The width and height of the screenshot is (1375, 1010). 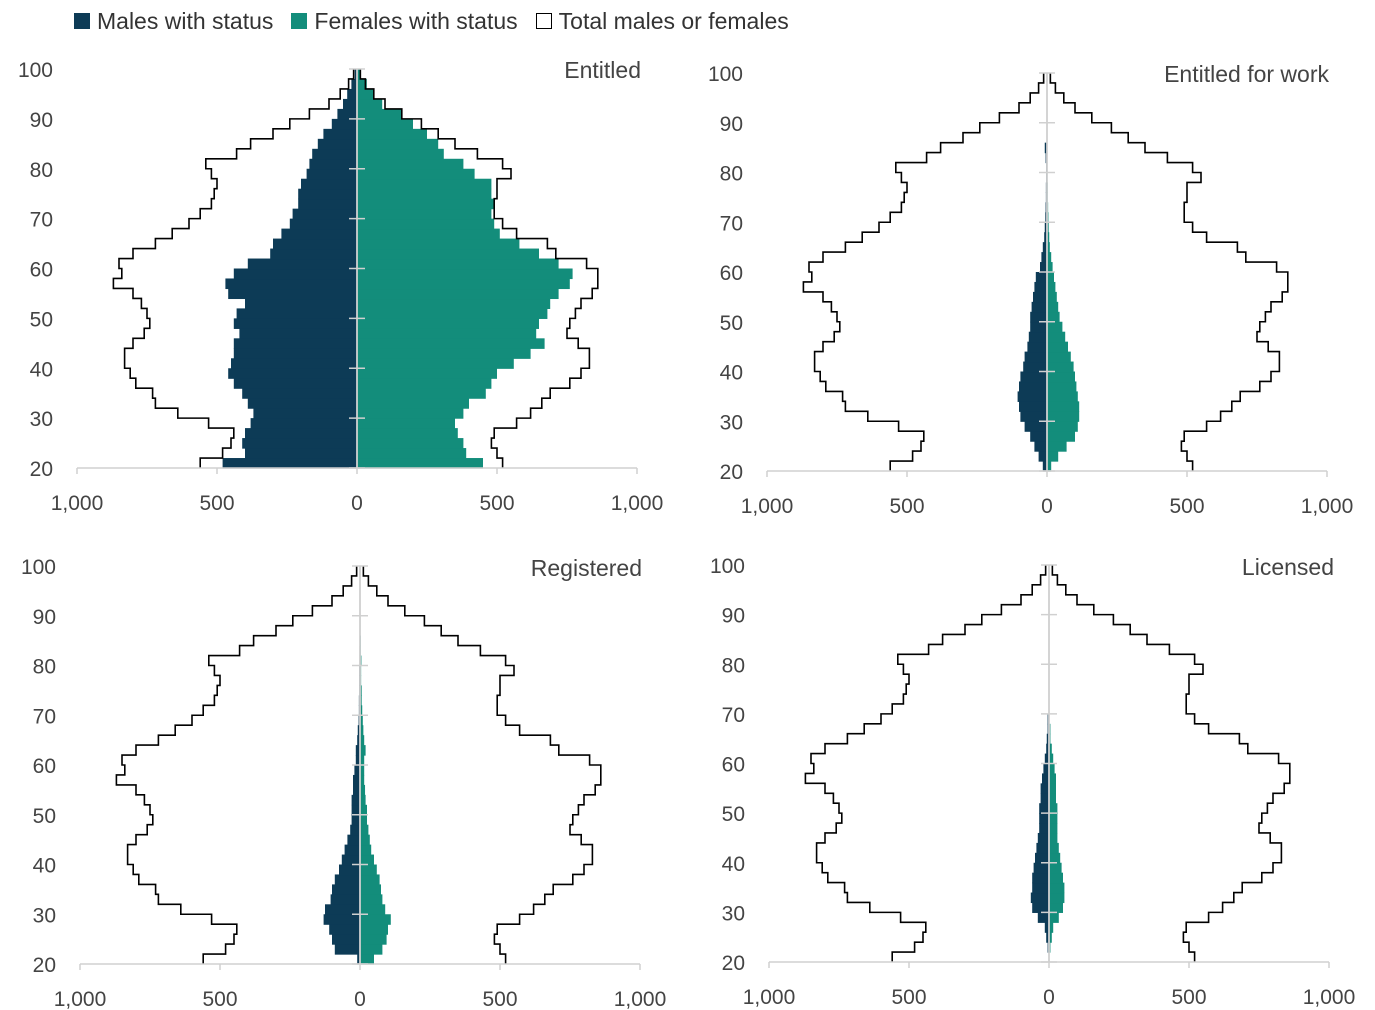 I want to click on y-tick-label: 60, so click(x=731, y=273).